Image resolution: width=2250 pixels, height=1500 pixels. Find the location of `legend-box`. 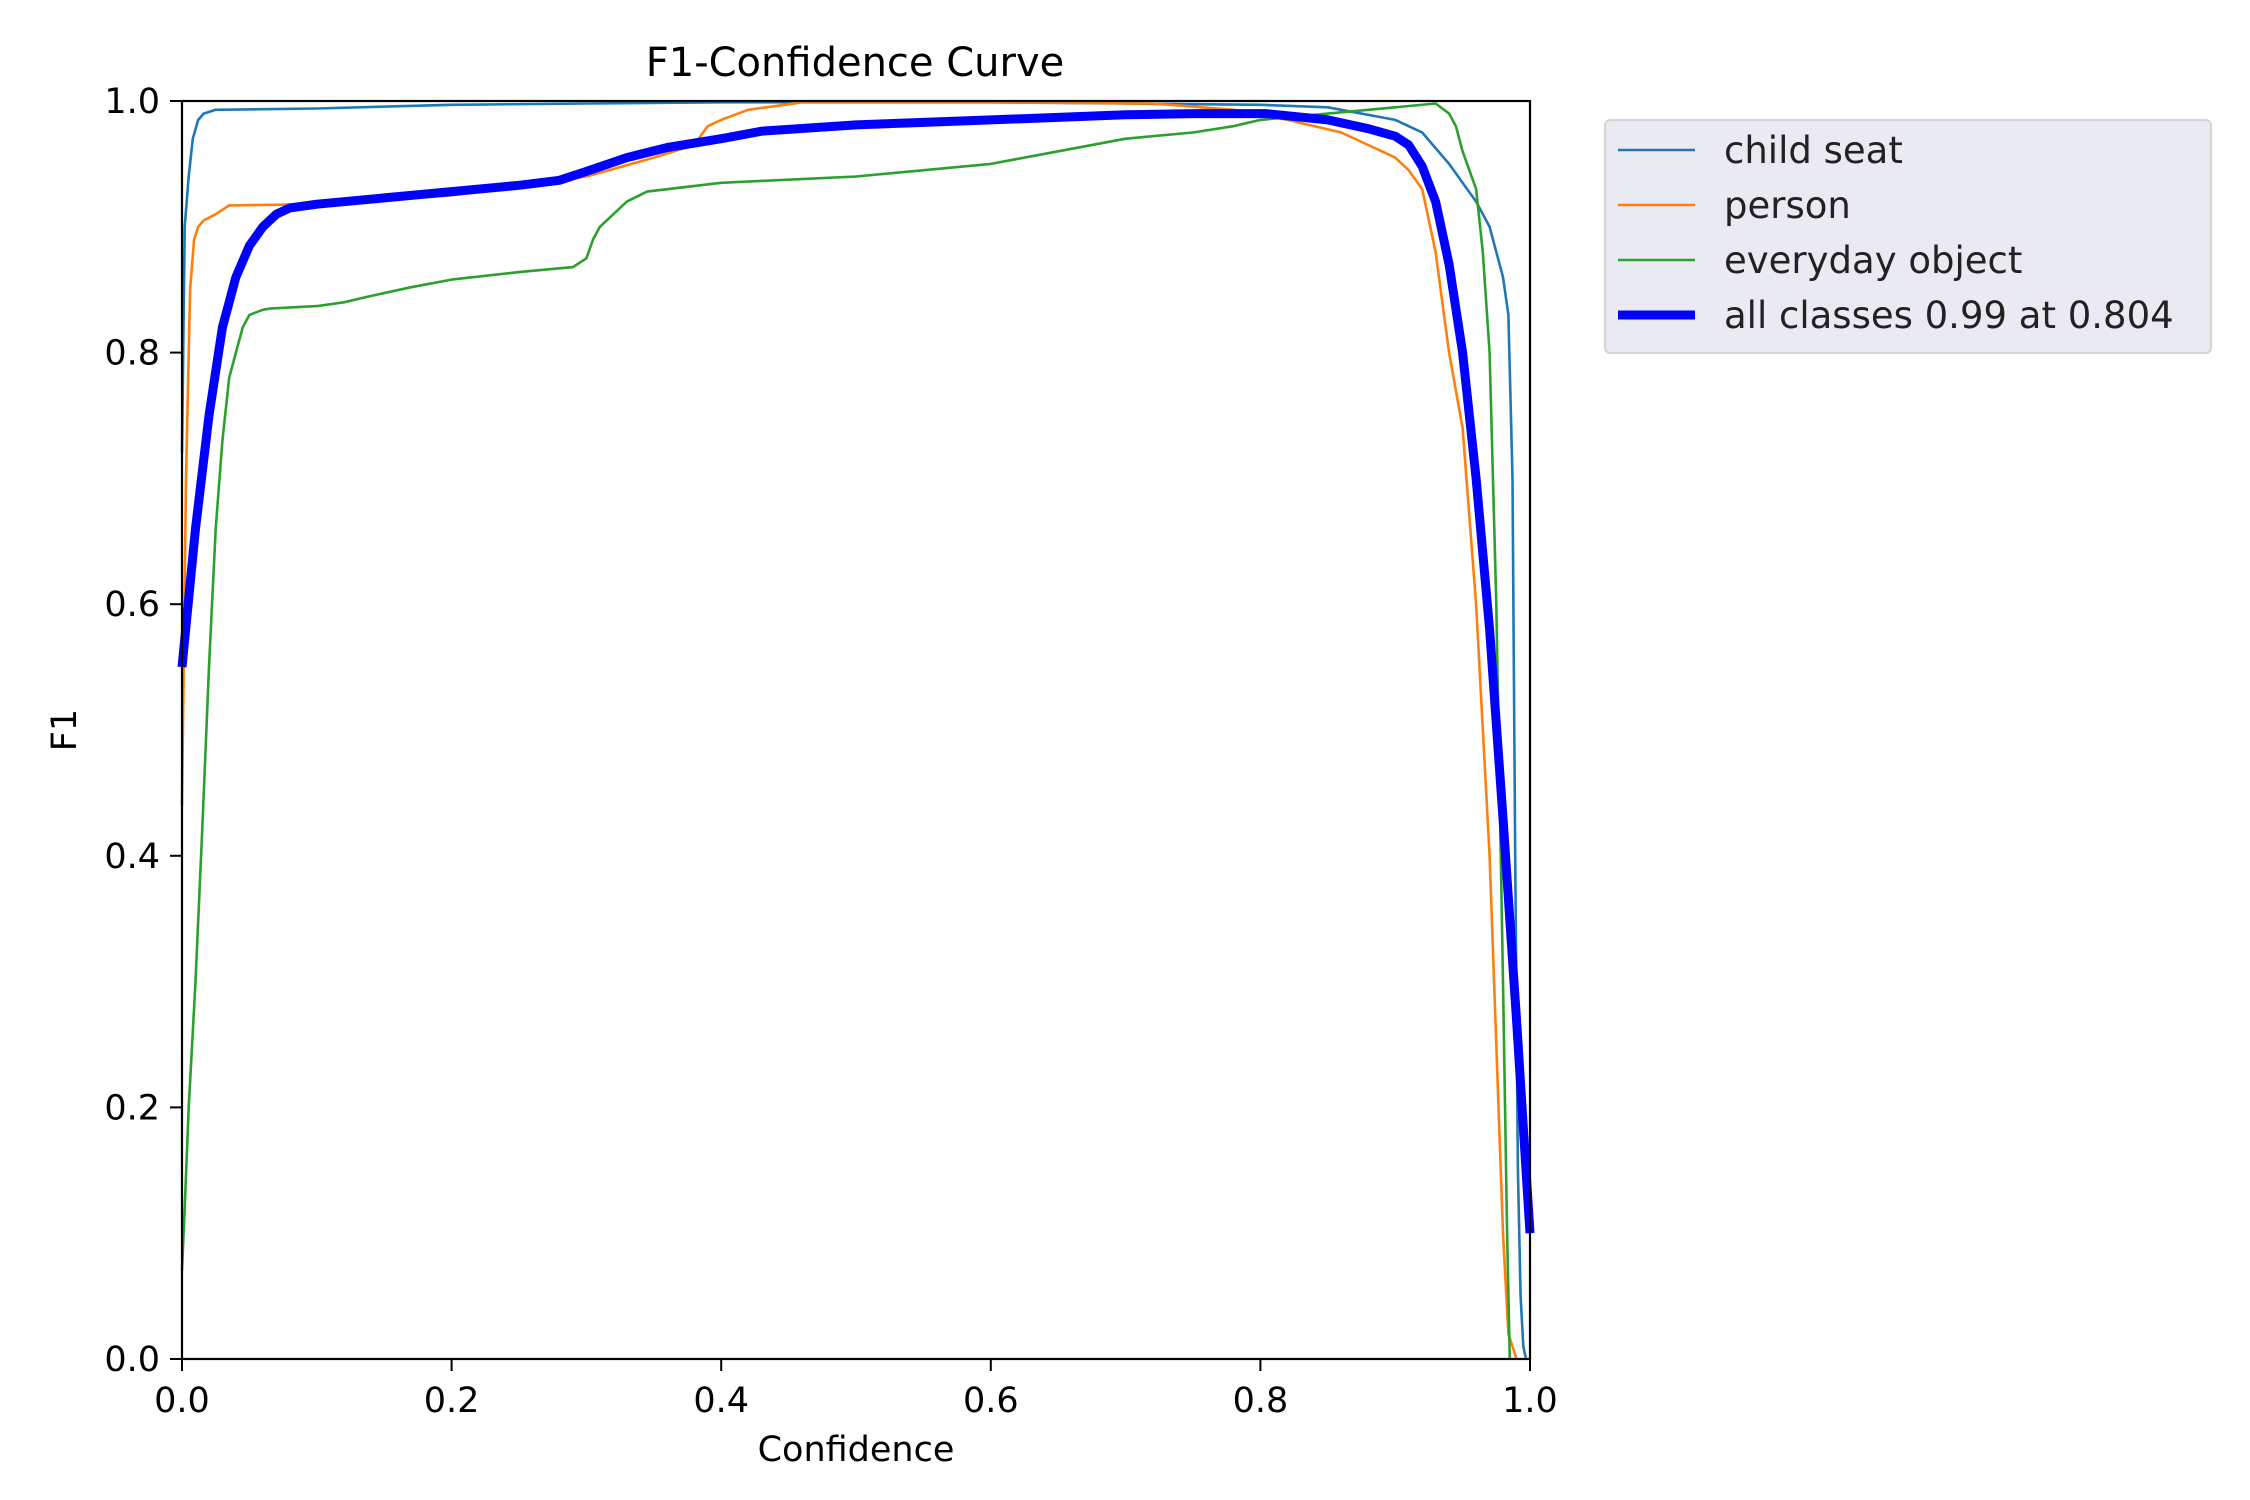

legend-box is located at coordinates (1908, 236).